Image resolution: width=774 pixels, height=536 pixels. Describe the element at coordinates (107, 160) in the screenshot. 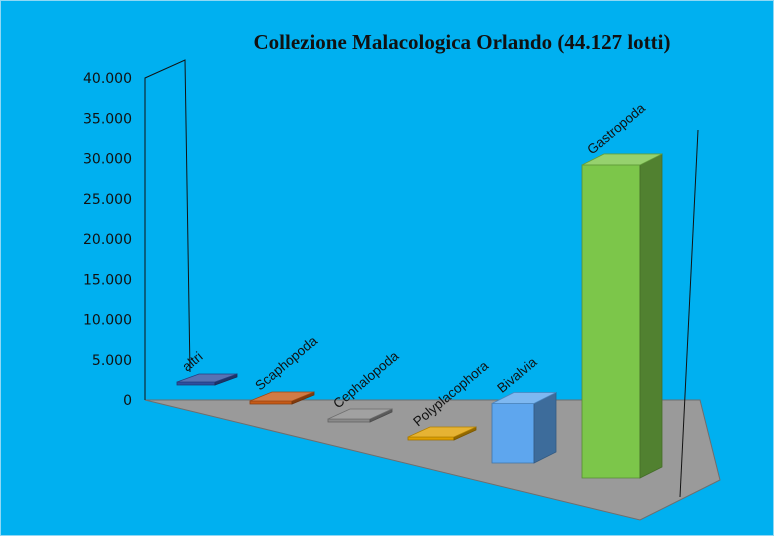

I see `y-tick-label: 30.000` at that location.